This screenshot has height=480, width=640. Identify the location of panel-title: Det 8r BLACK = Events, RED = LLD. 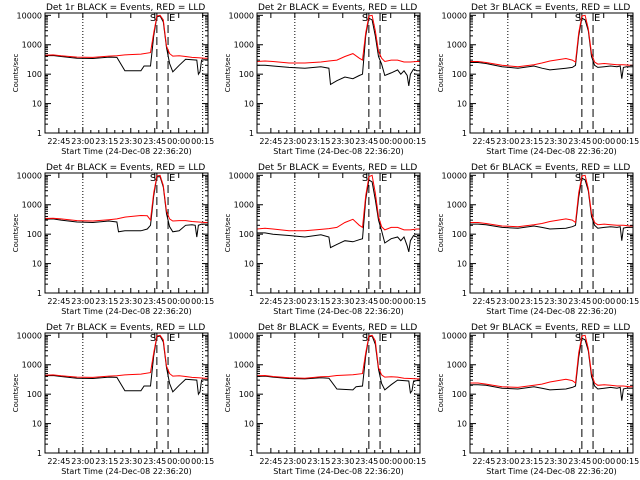
(337, 328).